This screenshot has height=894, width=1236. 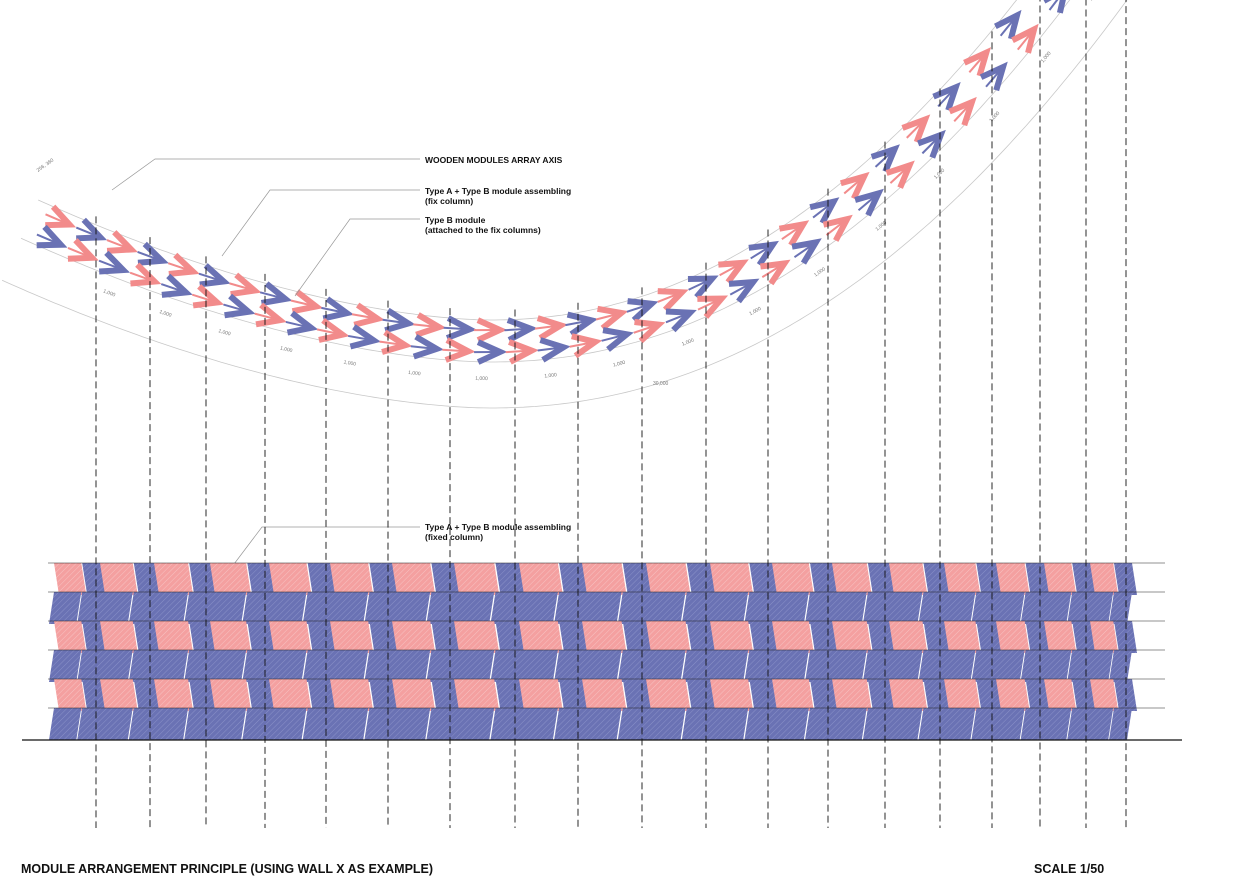 I want to click on label-type-ab-fix-line1: Type A + Type B module assembling, so click(x=498, y=191).